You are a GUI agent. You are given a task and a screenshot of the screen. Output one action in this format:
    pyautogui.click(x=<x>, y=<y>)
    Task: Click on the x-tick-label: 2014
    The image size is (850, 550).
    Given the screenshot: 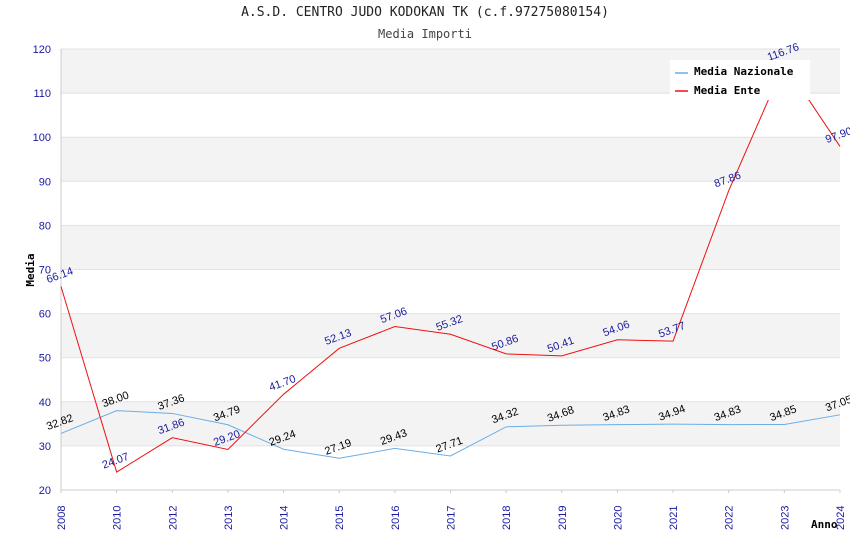 What is the action you would take?
    pyautogui.click(x=285, y=518)
    